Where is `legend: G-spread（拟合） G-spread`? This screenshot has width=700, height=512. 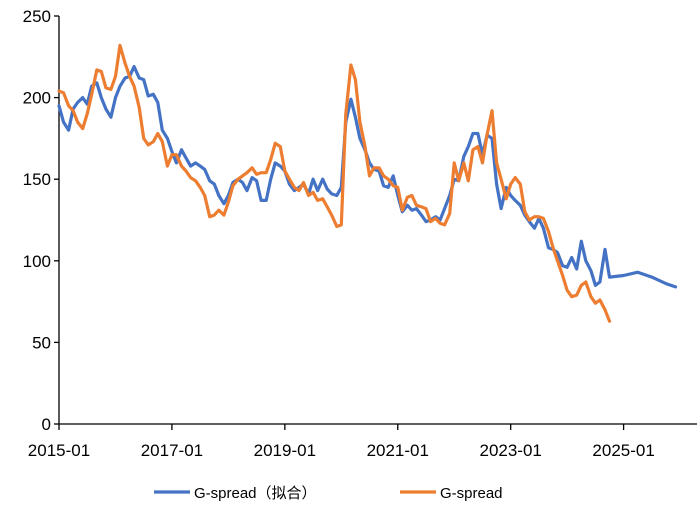
legend: G-spread（拟合） G-spread is located at coordinates (328, 493).